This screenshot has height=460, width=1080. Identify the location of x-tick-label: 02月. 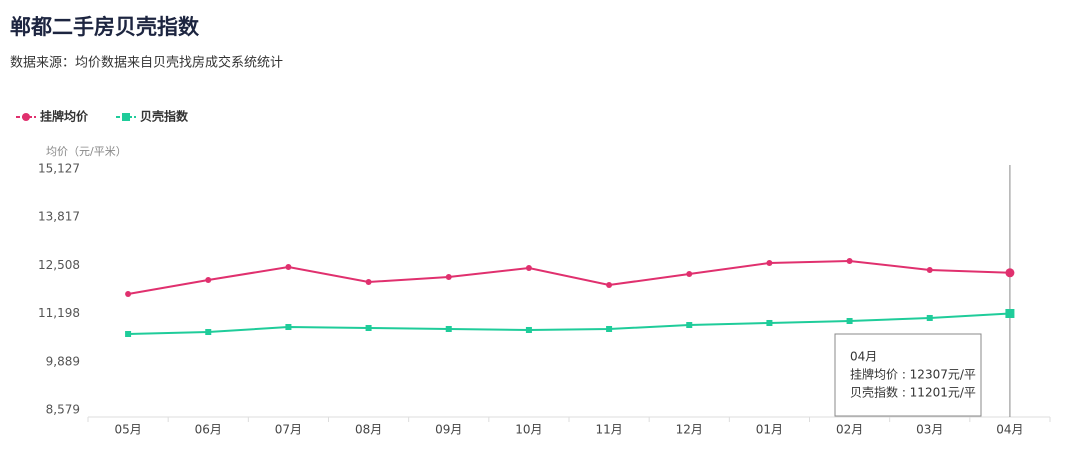
(849, 430).